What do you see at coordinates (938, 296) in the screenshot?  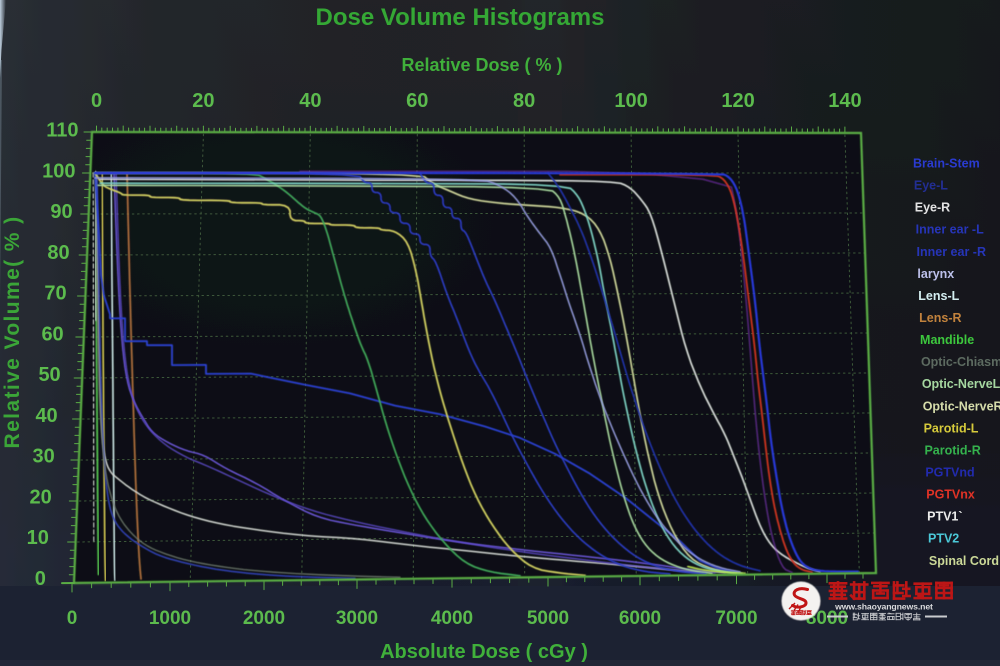 I see `svg-text: Lens-L` at bounding box center [938, 296].